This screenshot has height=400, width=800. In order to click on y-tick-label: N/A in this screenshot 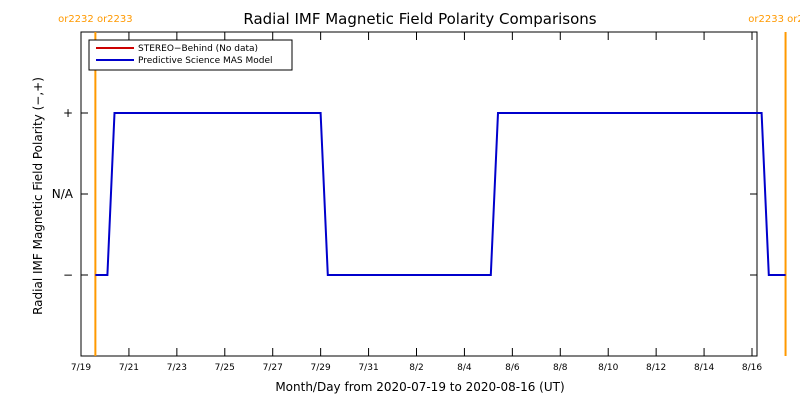, I will do `click(63, 194)`.